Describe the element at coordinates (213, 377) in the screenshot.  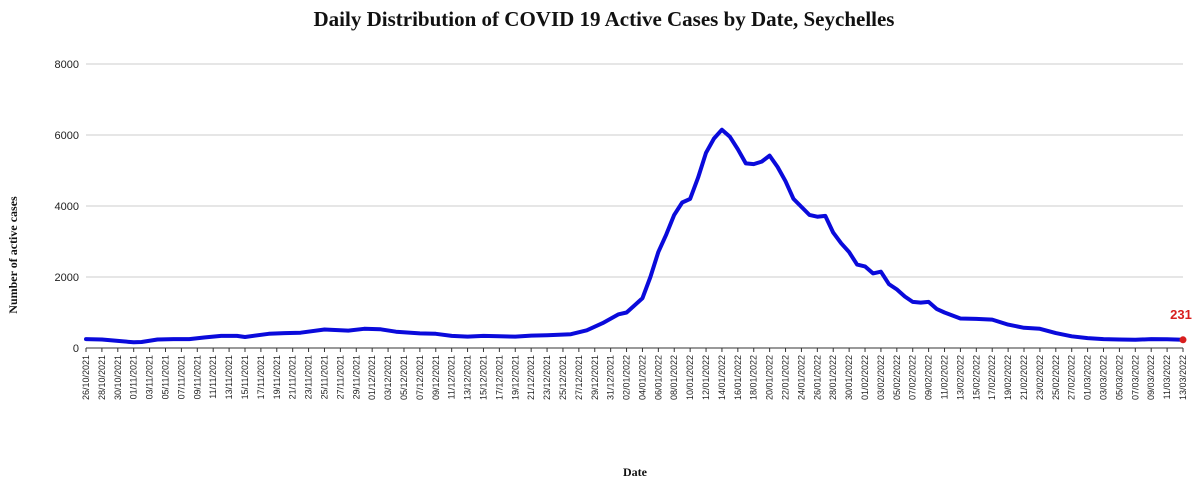
I see `x-tick-label: 11/11/2021` at that location.